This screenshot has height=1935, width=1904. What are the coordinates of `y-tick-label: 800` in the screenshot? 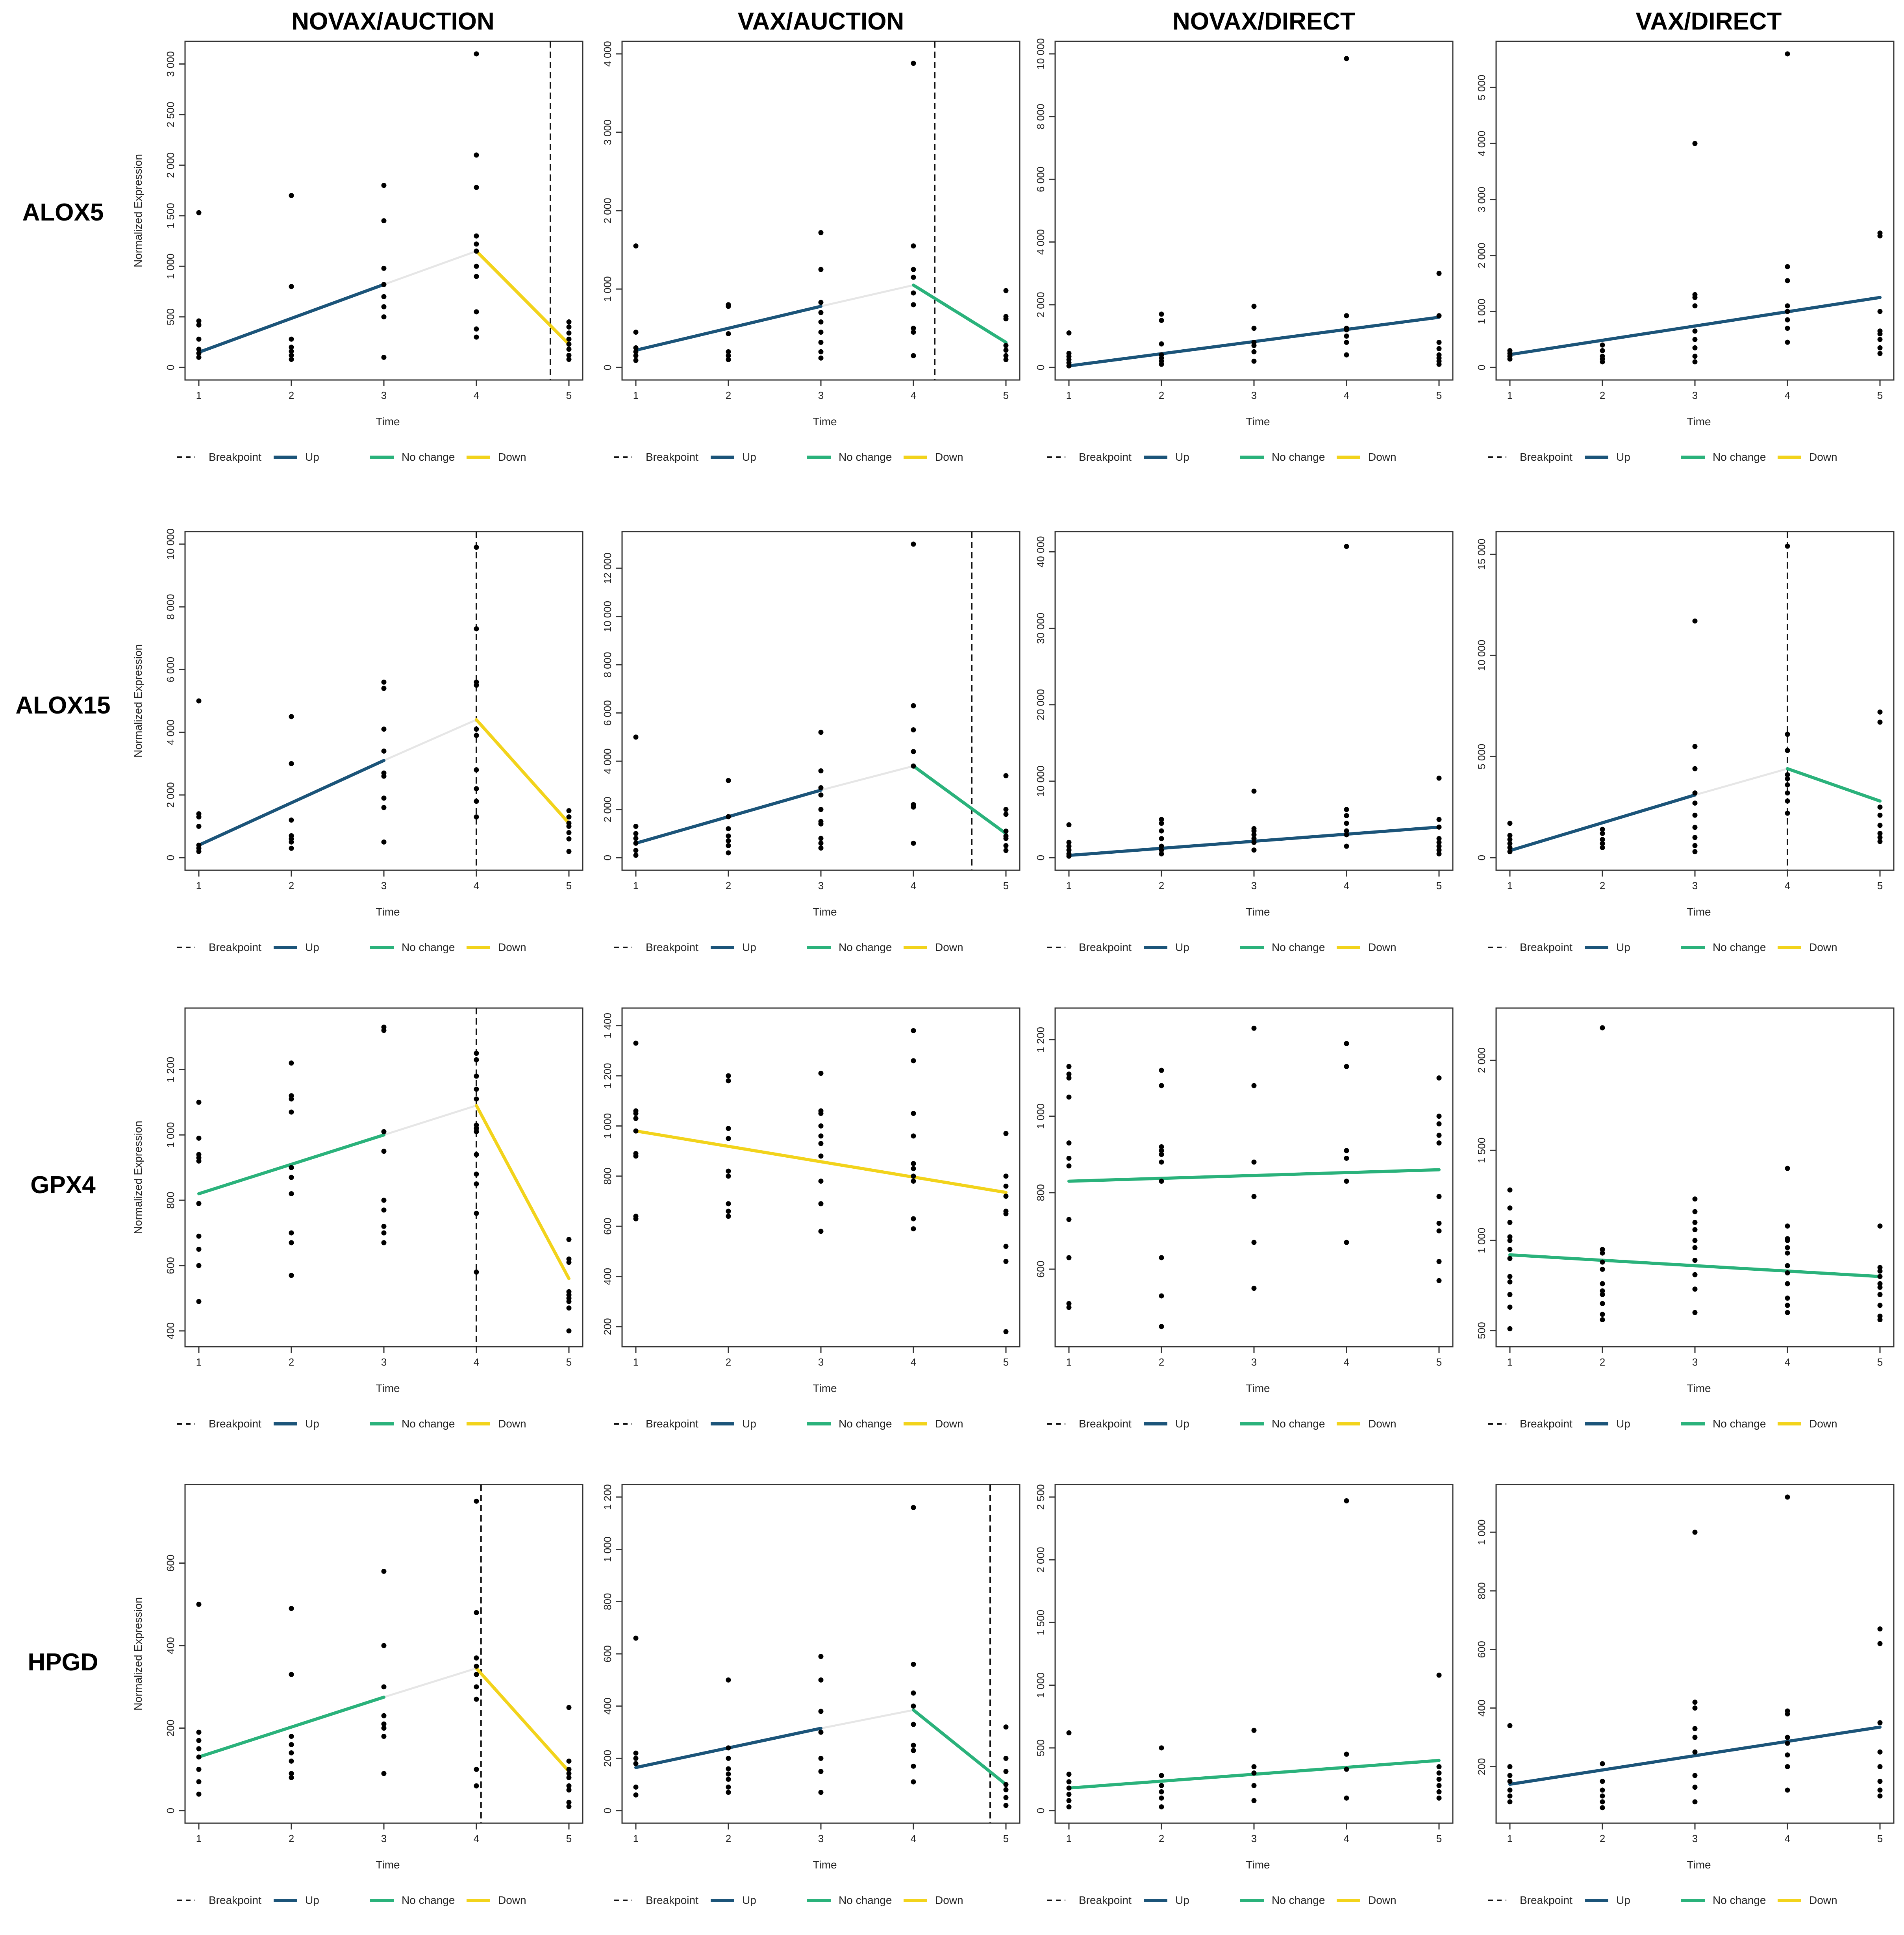 It's located at (607, 1601).